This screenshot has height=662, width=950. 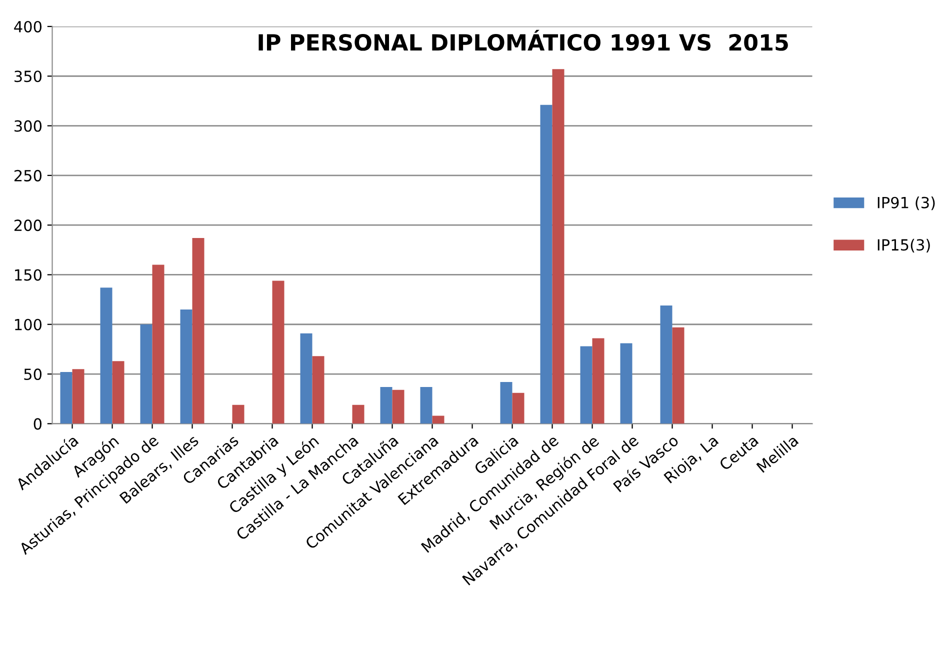 What do you see at coordinates (904, 245) in the screenshot?
I see `legend-label: IP15(3)` at bounding box center [904, 245].